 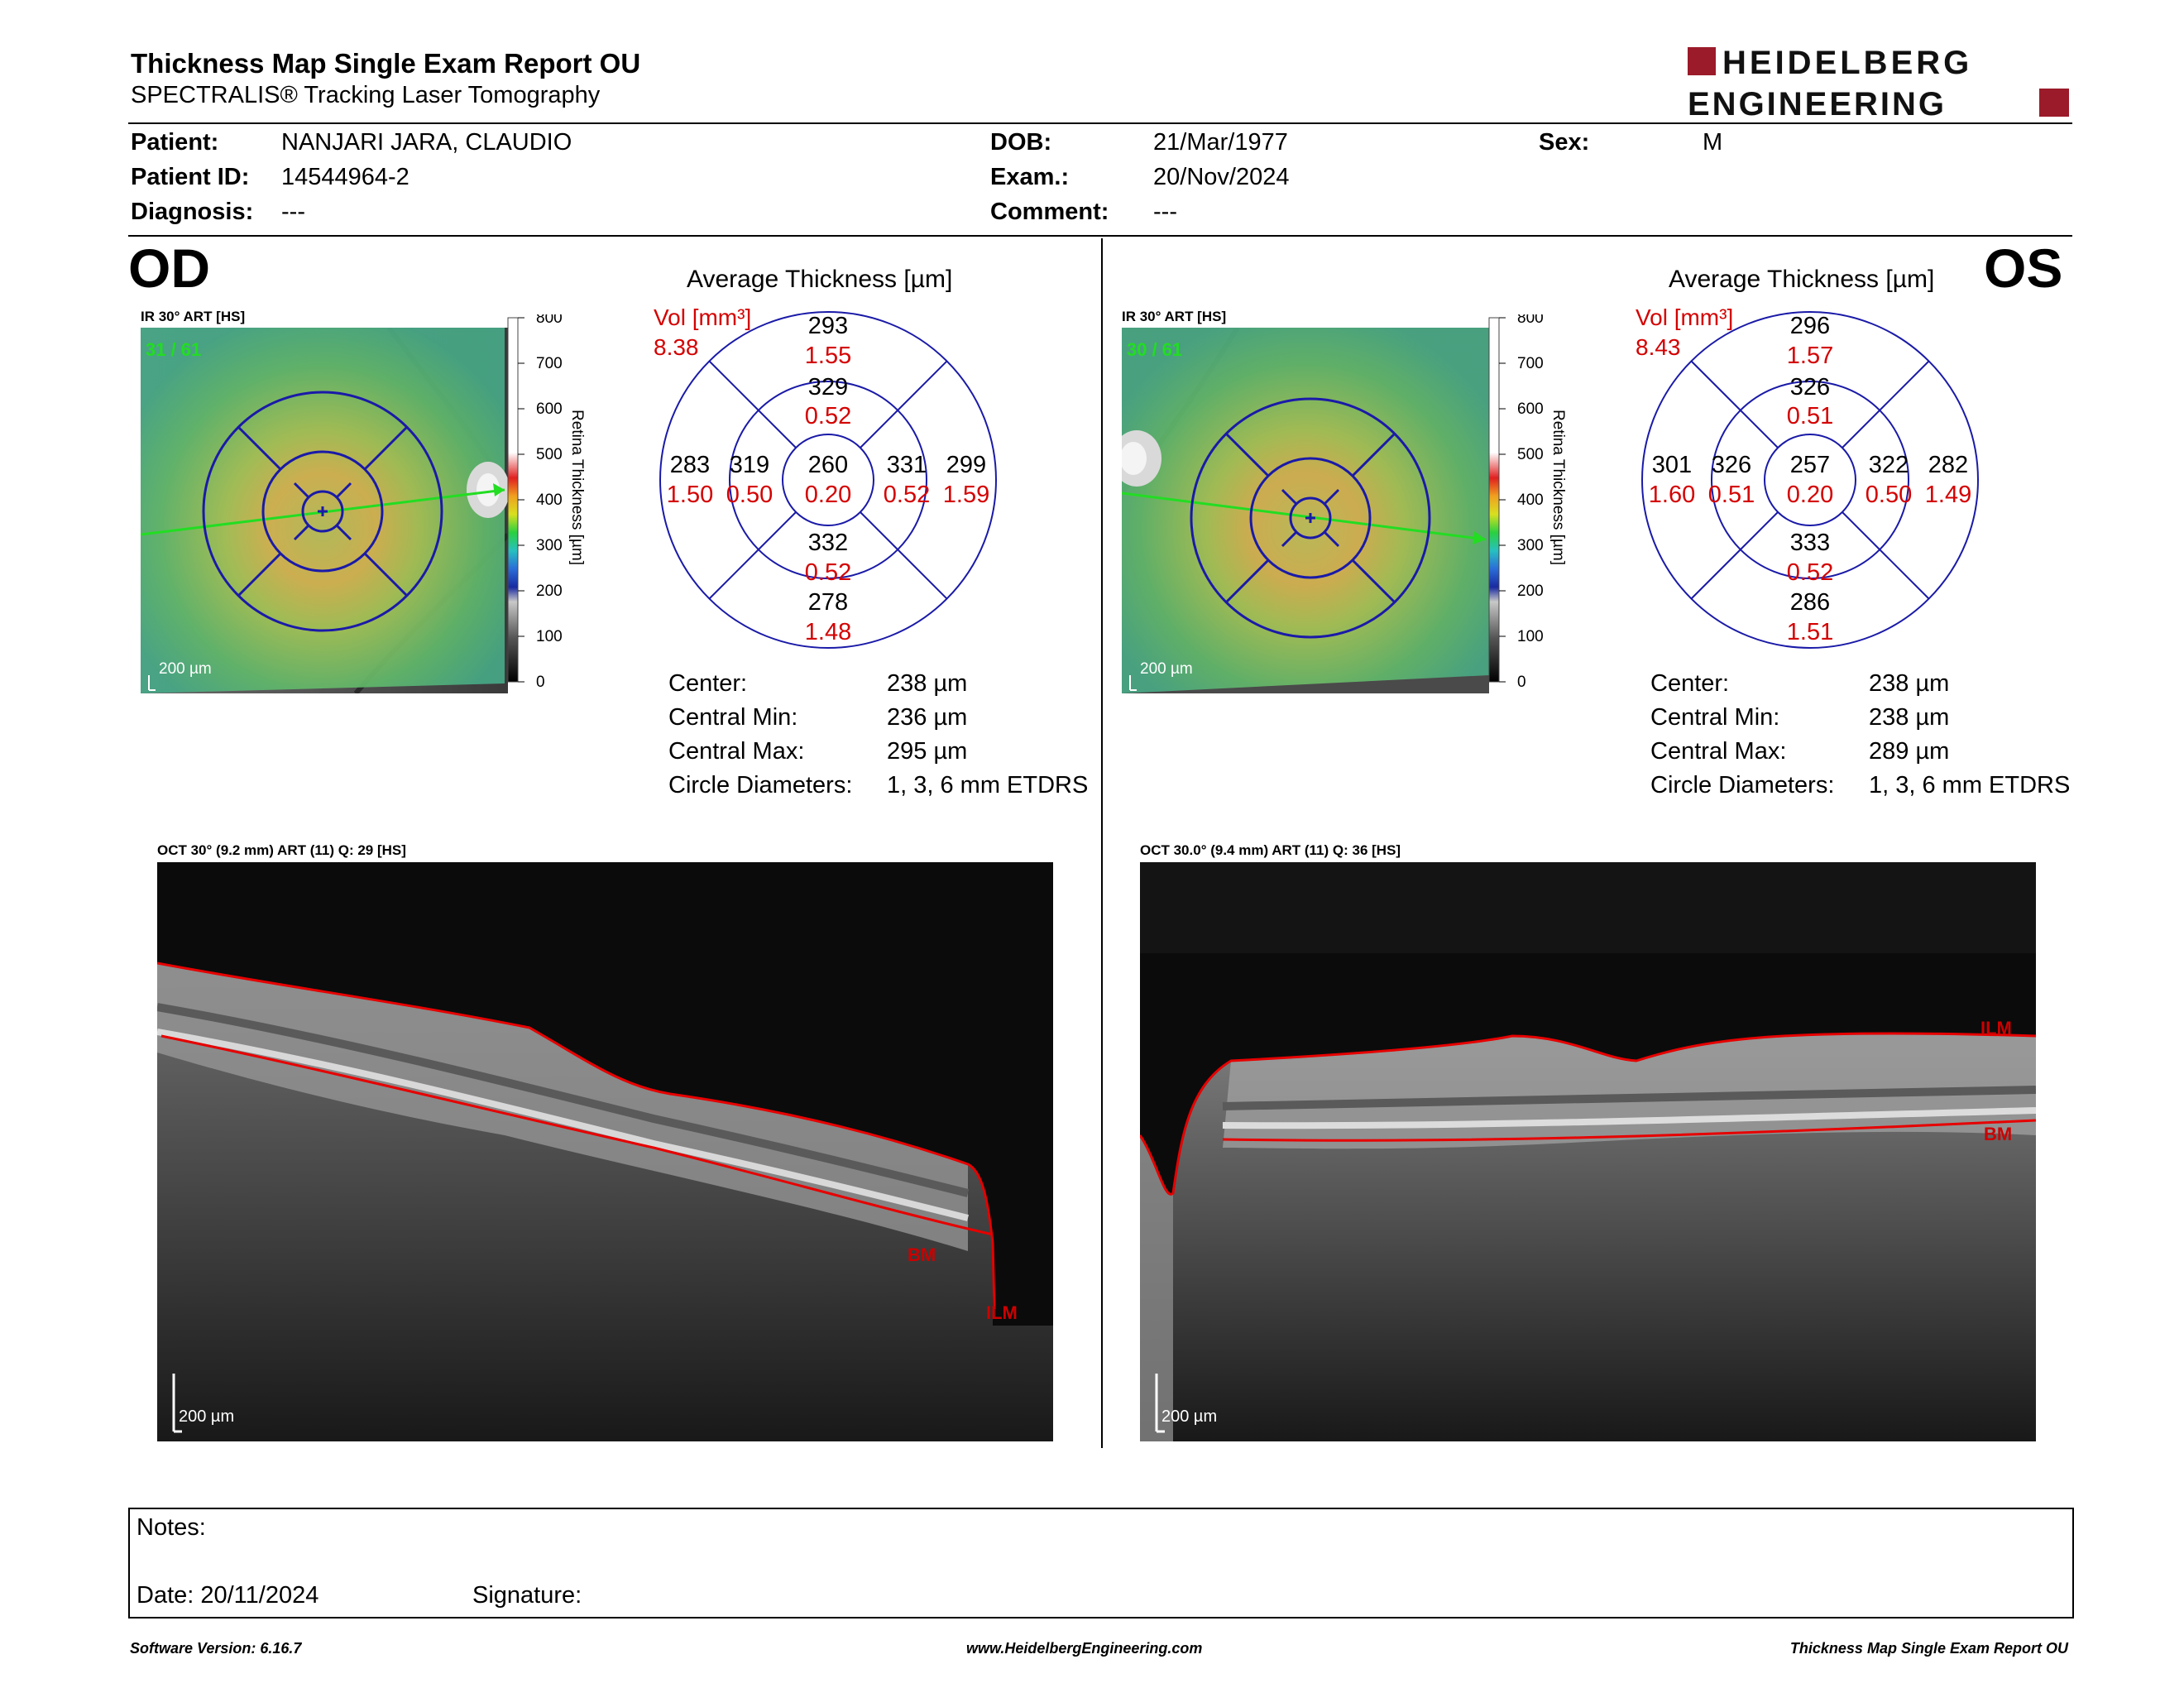 I want to click on svg-text: Vol [mm³], so click(x=702, y=317).